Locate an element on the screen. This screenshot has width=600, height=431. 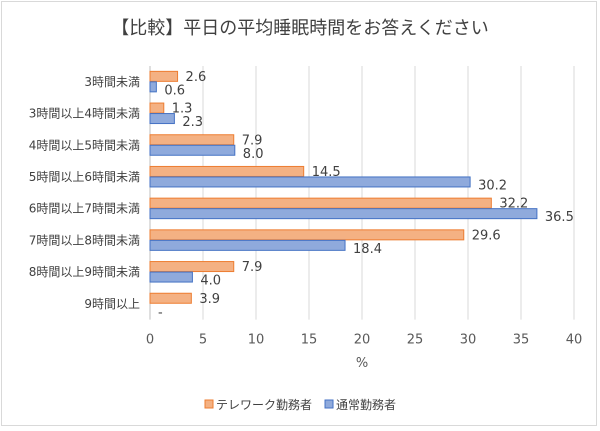
x-tick-label: 30 is located at coordinates (468, 340).